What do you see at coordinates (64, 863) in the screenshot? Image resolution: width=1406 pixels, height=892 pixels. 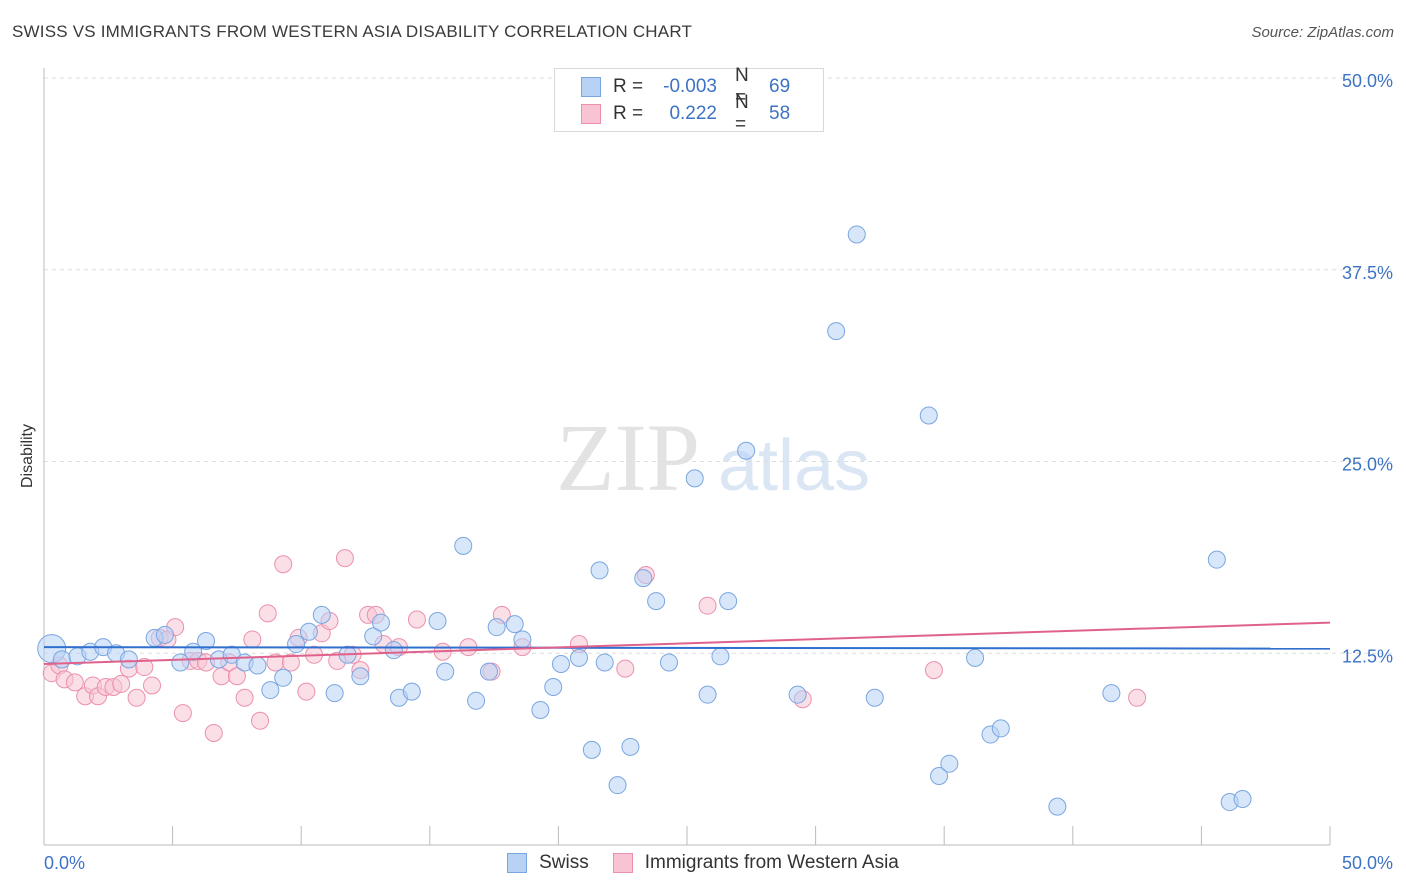 I see `x-tick-label-min: 0.0%` at bounding box center [64, 863].